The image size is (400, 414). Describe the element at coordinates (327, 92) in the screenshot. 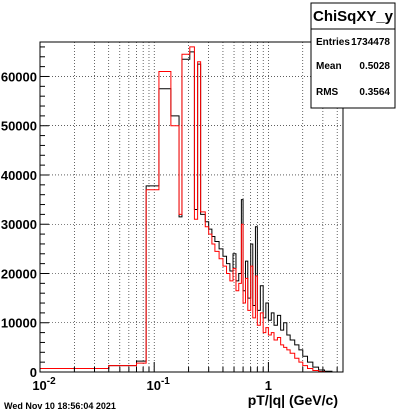

I see `stats-rms-label: RMS` at that location.